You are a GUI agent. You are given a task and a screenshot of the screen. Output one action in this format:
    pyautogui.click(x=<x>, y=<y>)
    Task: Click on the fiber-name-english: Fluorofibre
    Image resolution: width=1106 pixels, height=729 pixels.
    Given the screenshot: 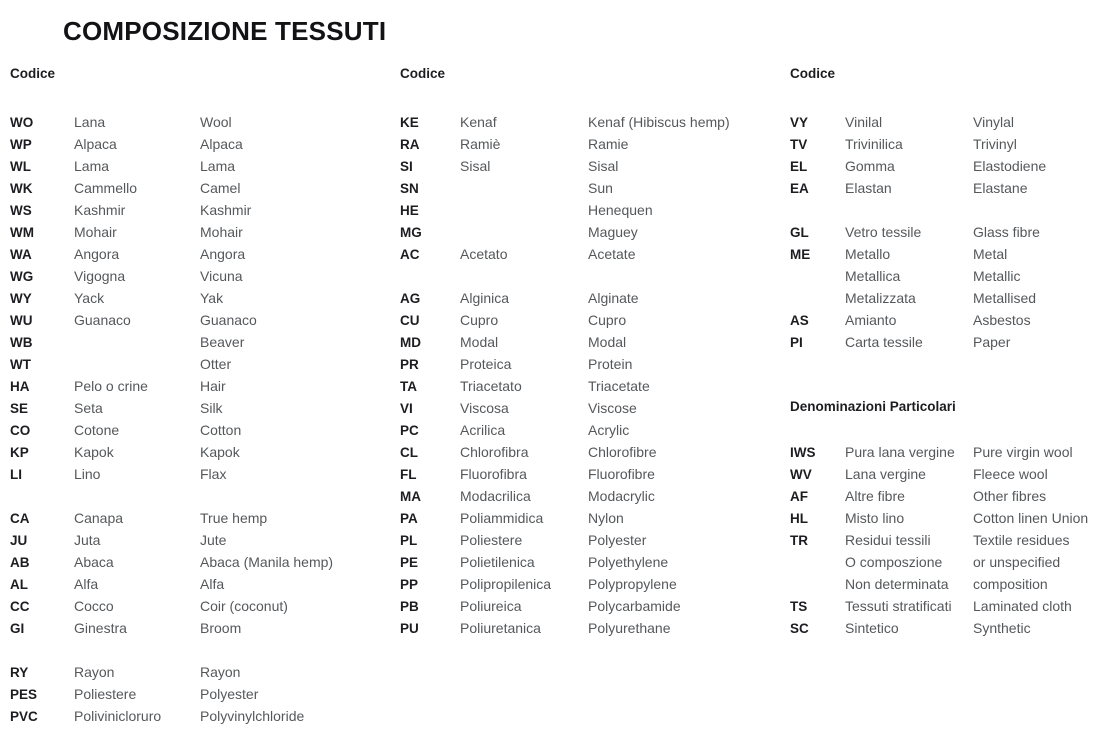 What is the action you would take?
    pyautogui.click(x=621, y=474)
    